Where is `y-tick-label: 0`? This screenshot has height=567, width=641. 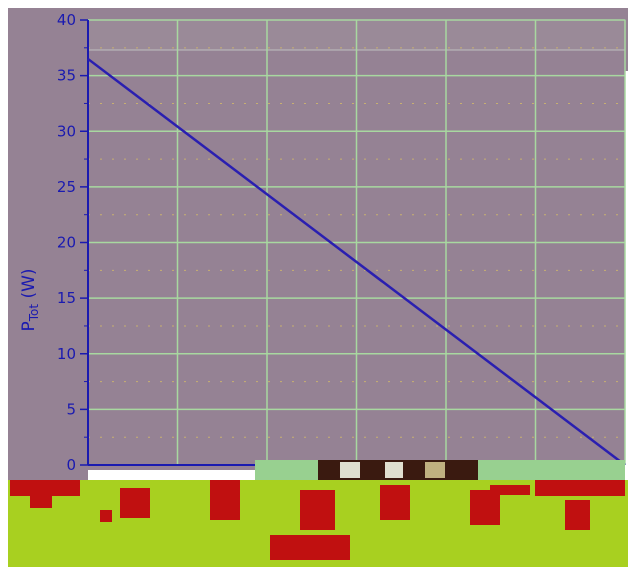
y-tick-label: 0 is located at coordinates (71, 465).